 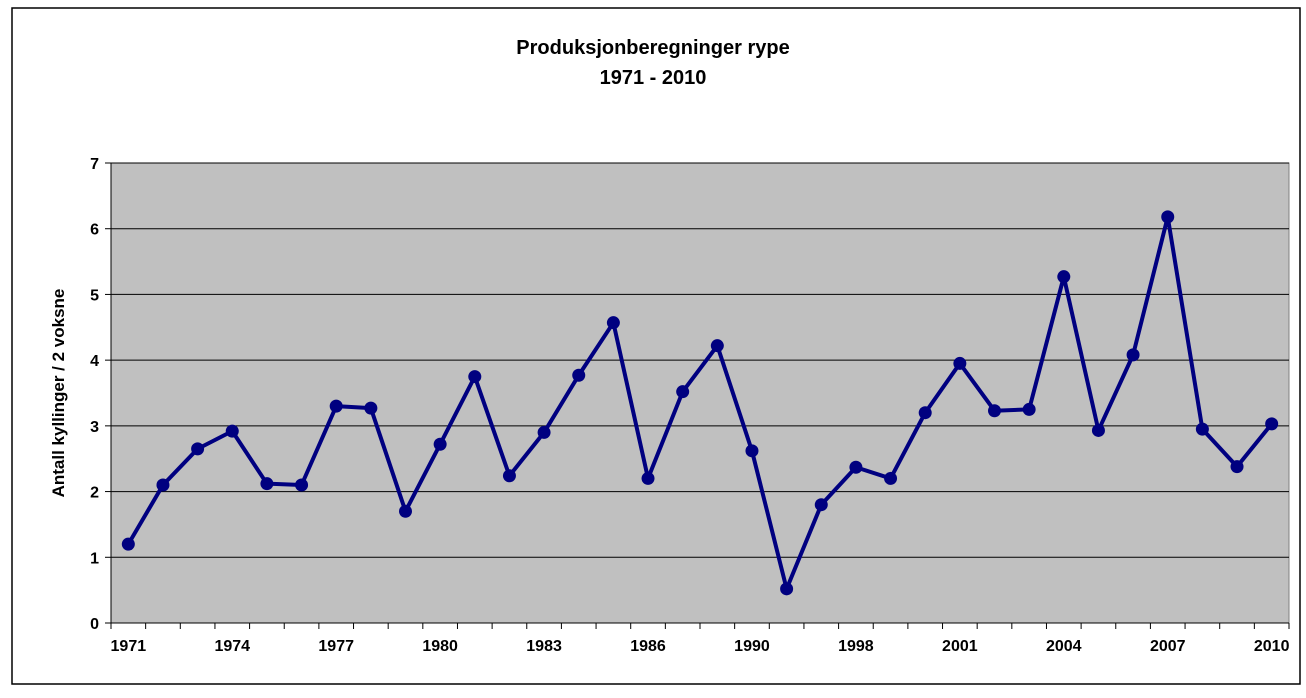 What do you see at coordinates (232, 646) in the screenshot?
I see `x-tick-label: 1974` at bounding box center [232, 646].